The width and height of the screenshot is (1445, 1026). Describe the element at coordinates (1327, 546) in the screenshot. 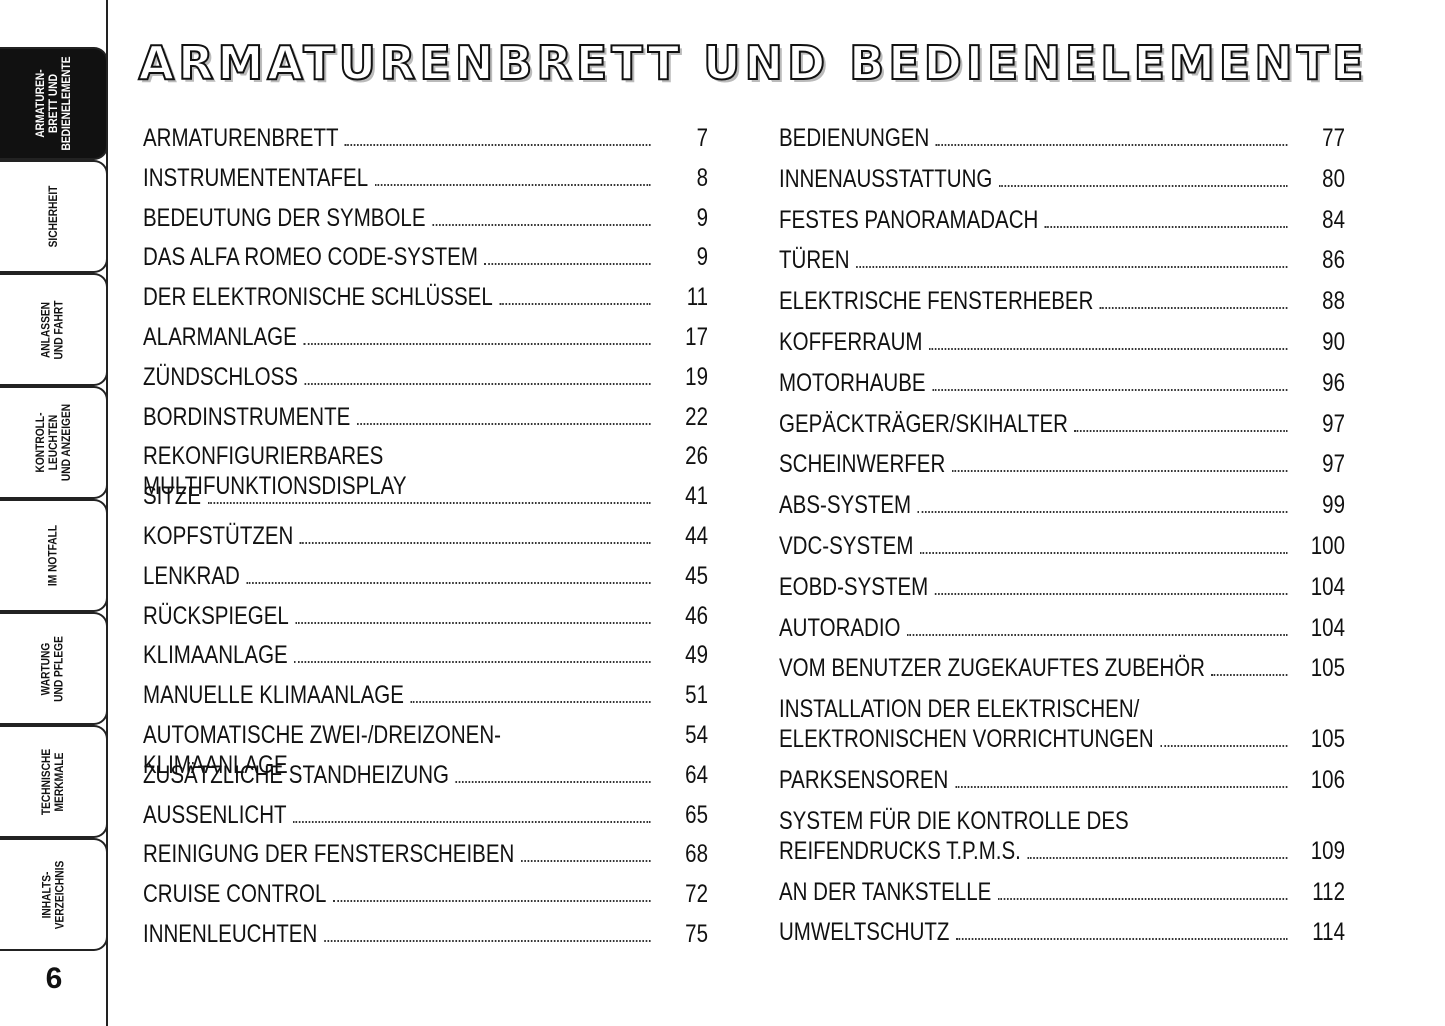

I see `toc-page: 100` at that location.